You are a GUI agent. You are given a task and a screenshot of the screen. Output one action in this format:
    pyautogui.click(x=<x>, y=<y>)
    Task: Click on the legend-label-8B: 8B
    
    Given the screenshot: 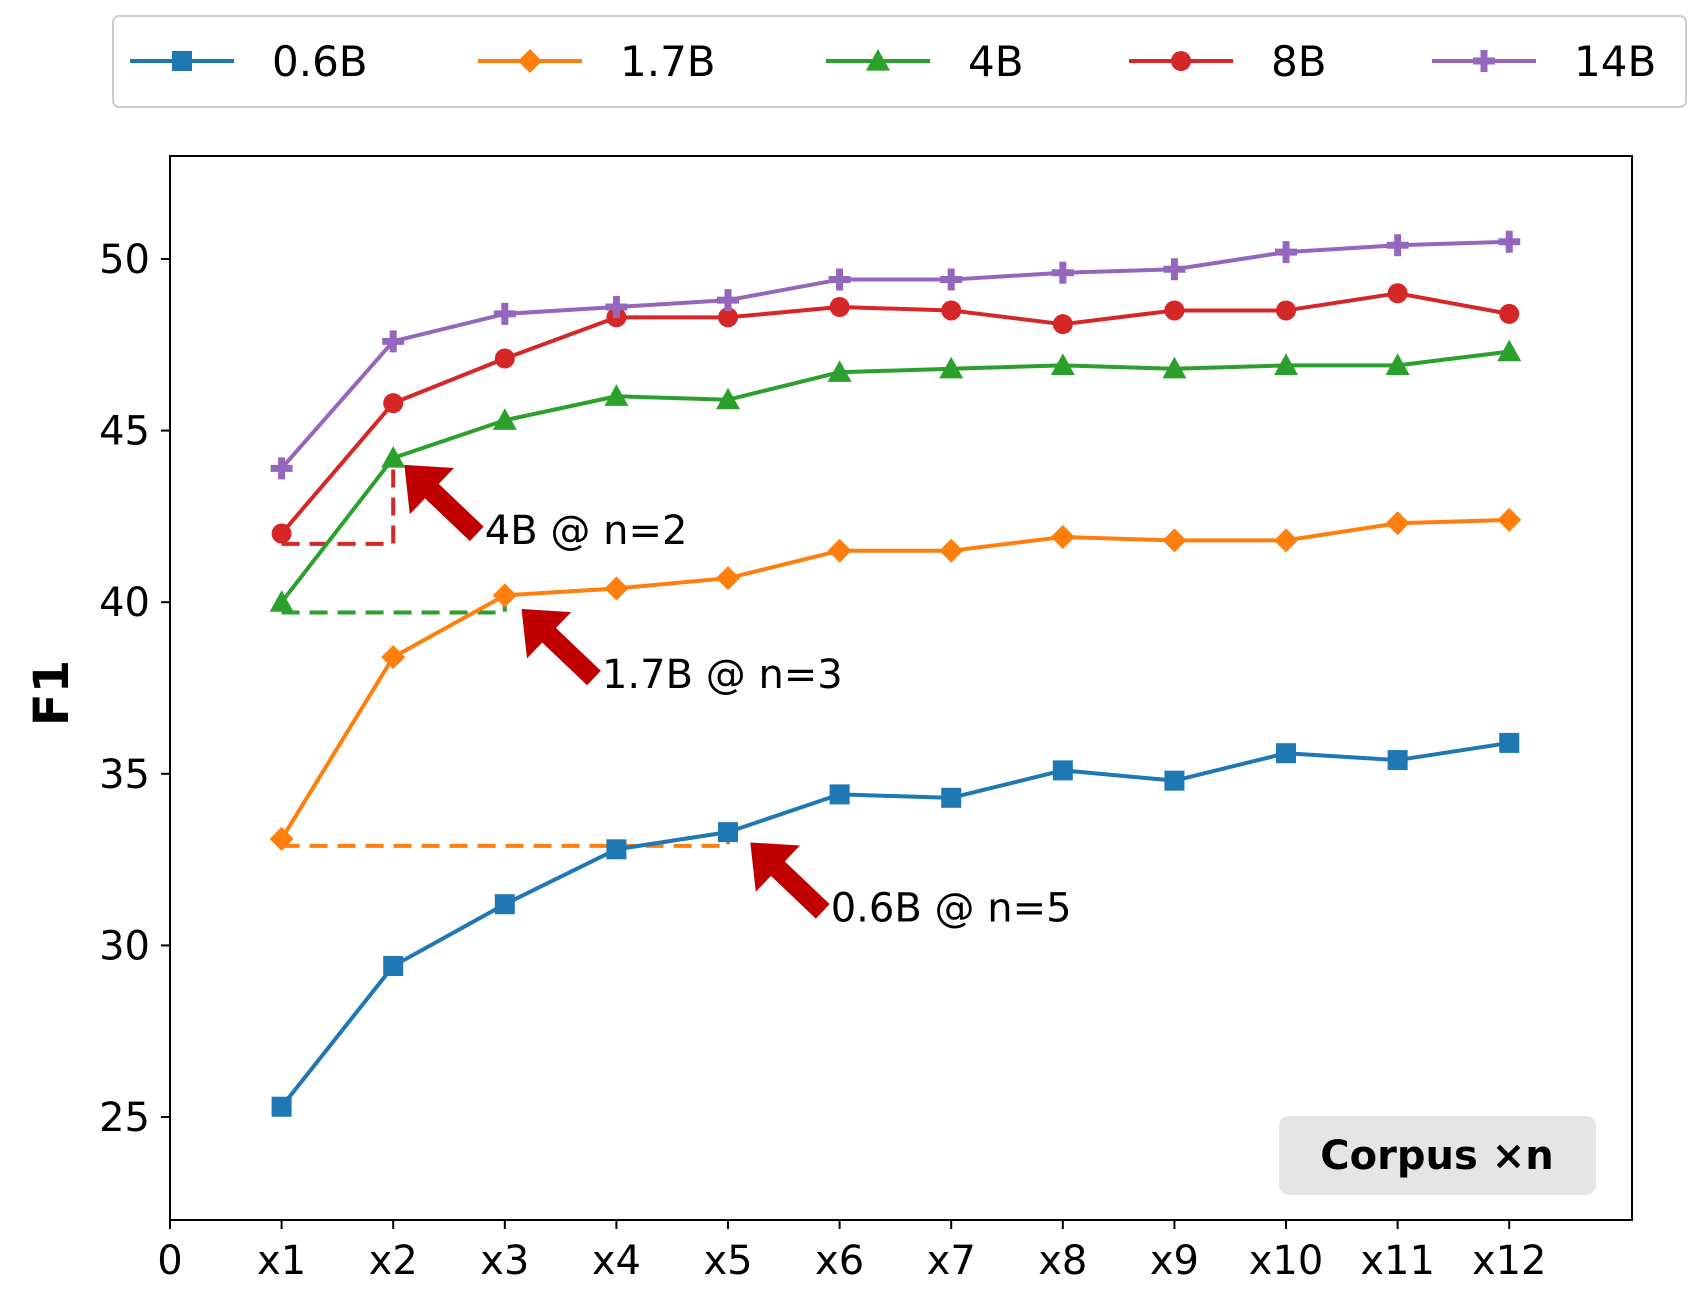 What is the action you would take?
    pyautogui.click(x=1299, y=61)
    